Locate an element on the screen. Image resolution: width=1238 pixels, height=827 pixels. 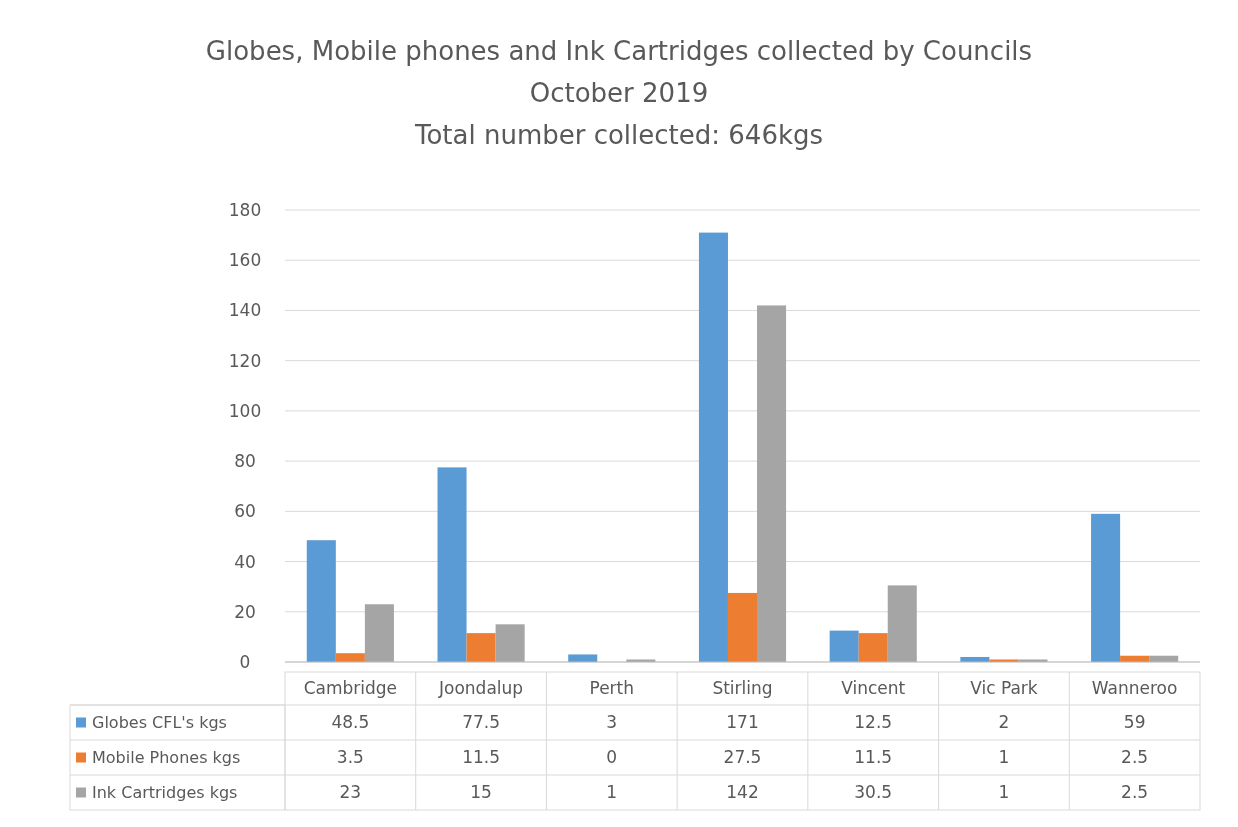
legend-label: Mobile Phones kgs is located at coordinates (166, 758).